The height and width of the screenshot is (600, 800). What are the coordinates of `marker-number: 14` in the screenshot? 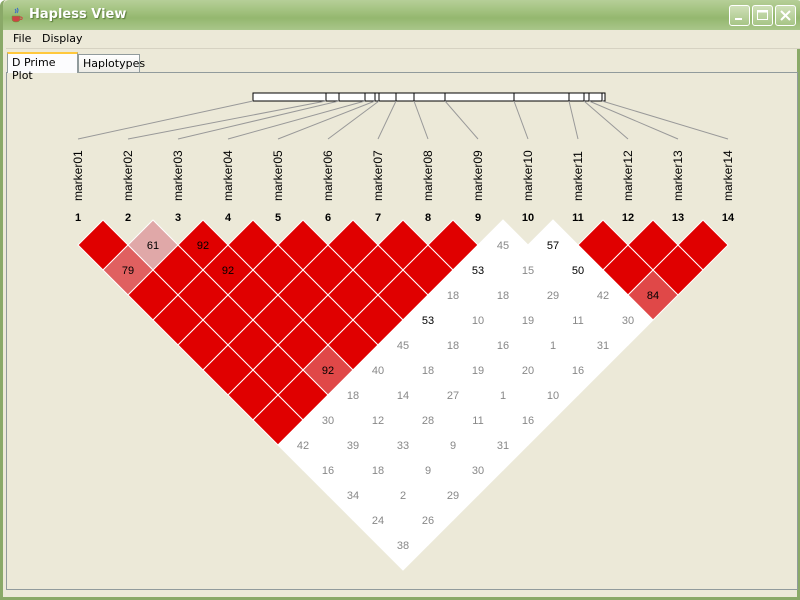 It's located at (728, 218).